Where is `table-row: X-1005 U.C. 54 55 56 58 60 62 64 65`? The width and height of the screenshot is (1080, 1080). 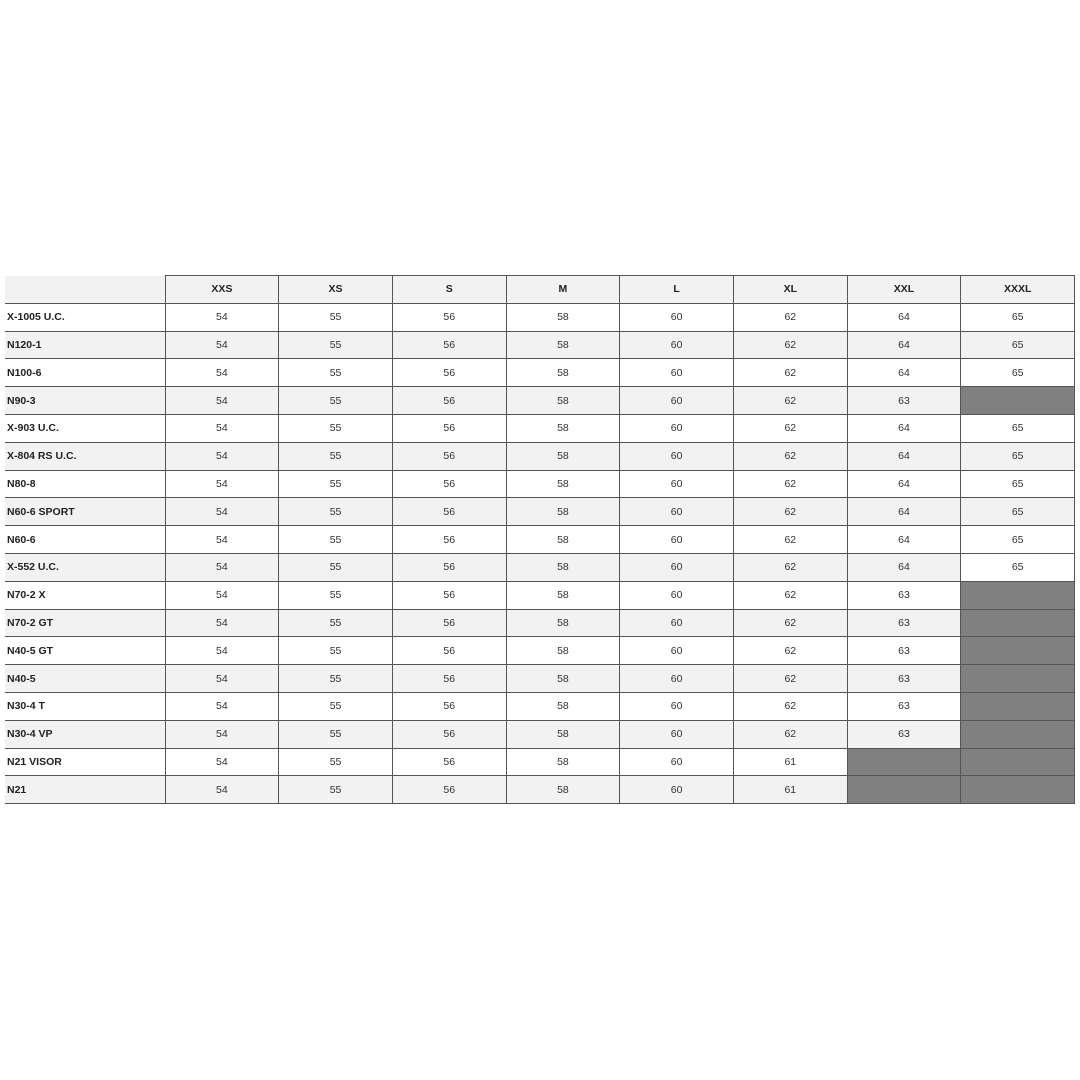 table-row: X-1005 U.C. 54 55 56 58 60 62 64 65 is located at coordinates (540, 317).